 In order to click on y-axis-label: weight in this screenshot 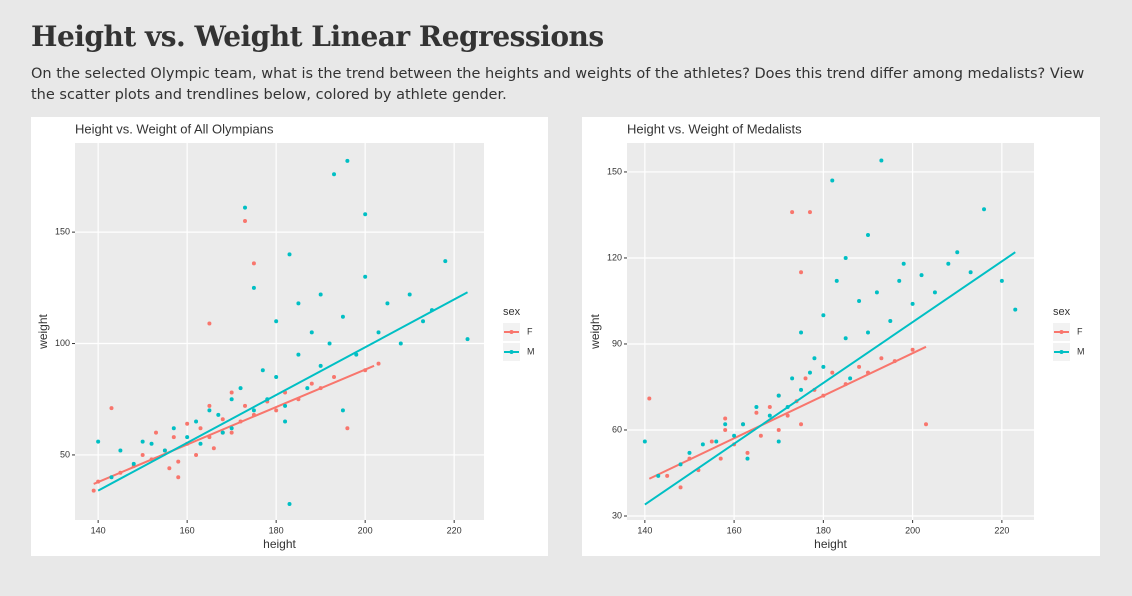, I will do `click(43, 331)`.